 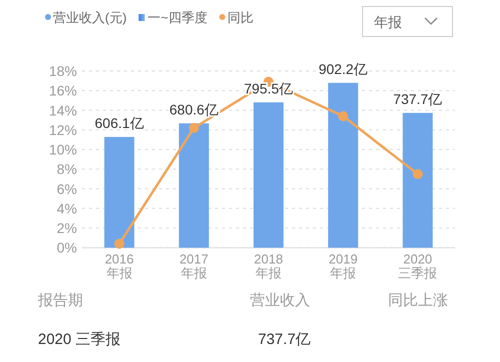 I want to click on text: 同比上涨, so click(x=418, y=300).